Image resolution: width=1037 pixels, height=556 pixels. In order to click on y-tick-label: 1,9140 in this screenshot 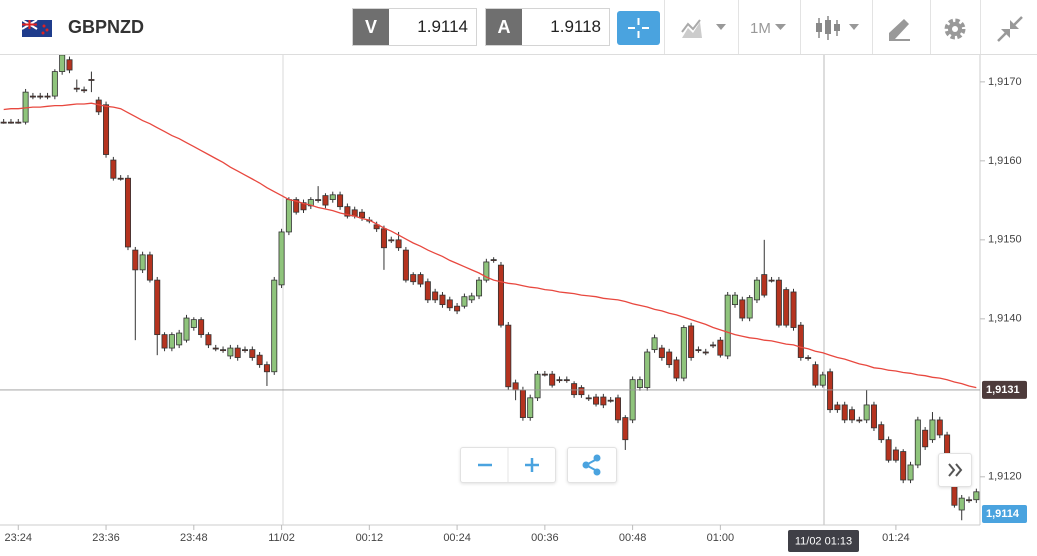, I will do `click(1005, 319)`.